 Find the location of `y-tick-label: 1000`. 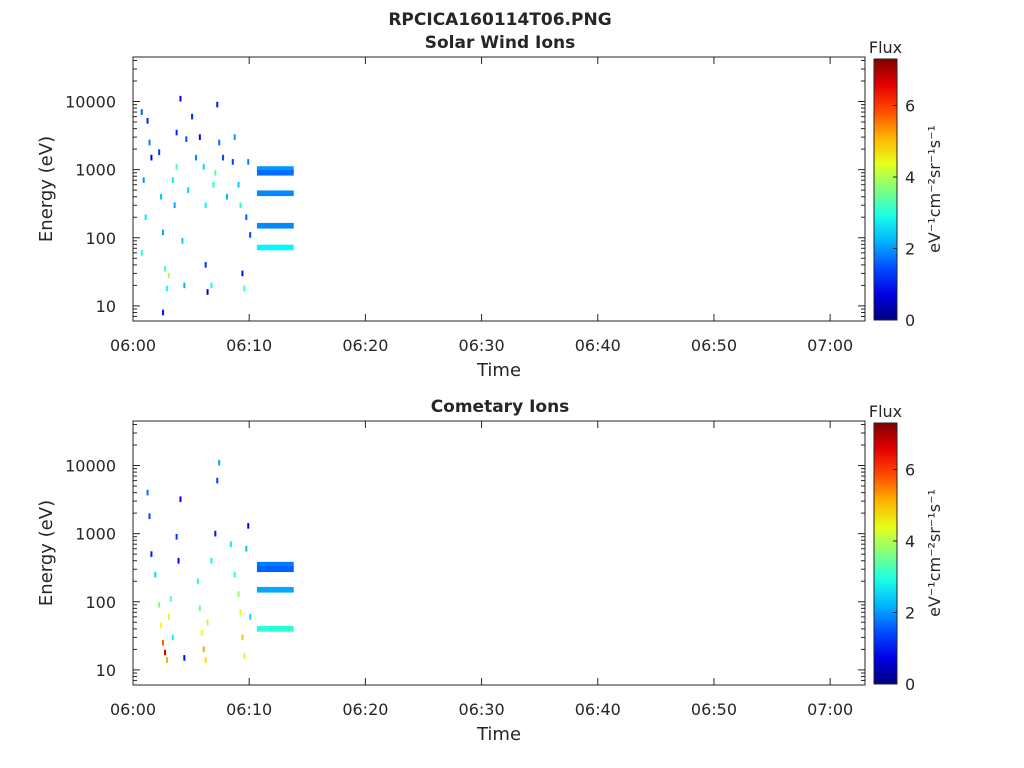

y-tick-label: 1000 is located at coordinates (95, 534).